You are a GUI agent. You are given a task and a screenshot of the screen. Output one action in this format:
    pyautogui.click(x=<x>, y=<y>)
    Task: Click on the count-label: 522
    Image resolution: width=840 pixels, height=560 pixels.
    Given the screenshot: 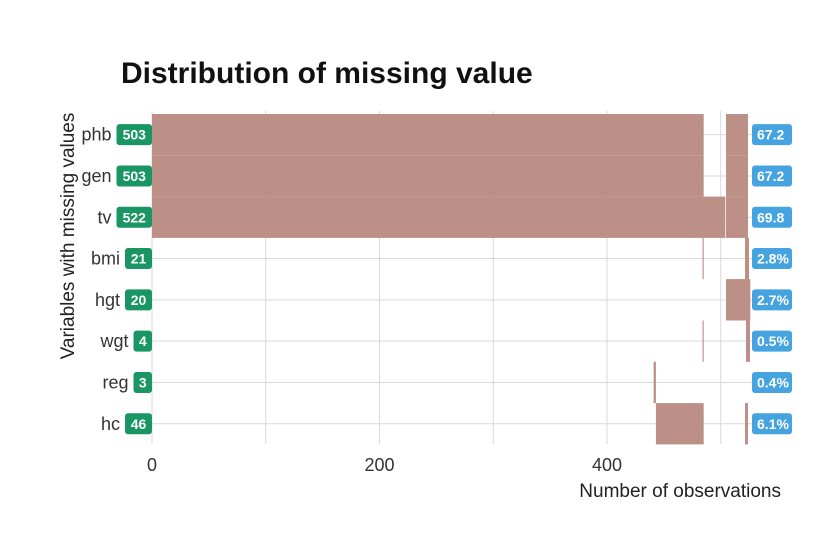 What is the action you would take?
    pyautogui.click(x=135, y=217)
    